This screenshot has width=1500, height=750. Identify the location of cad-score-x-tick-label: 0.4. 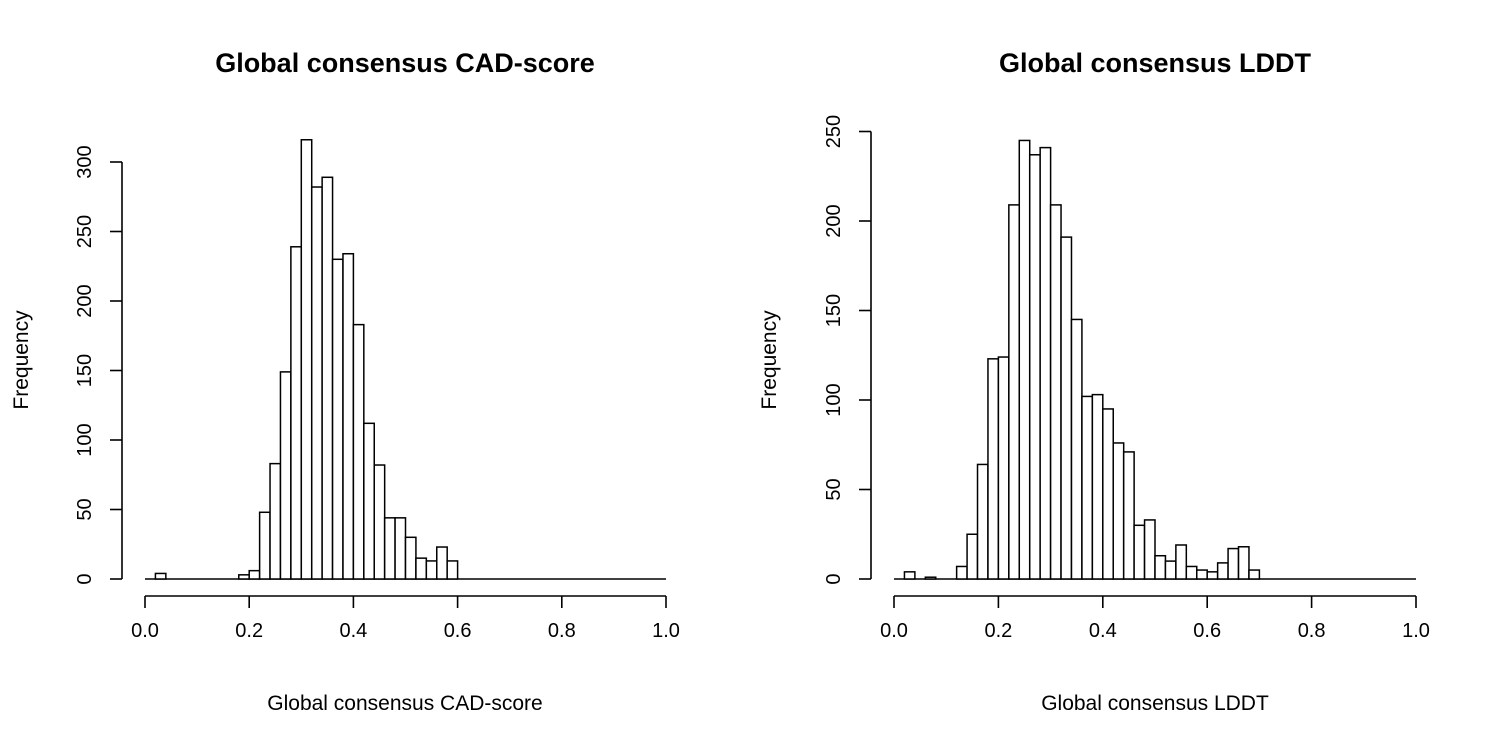
(353, 631).